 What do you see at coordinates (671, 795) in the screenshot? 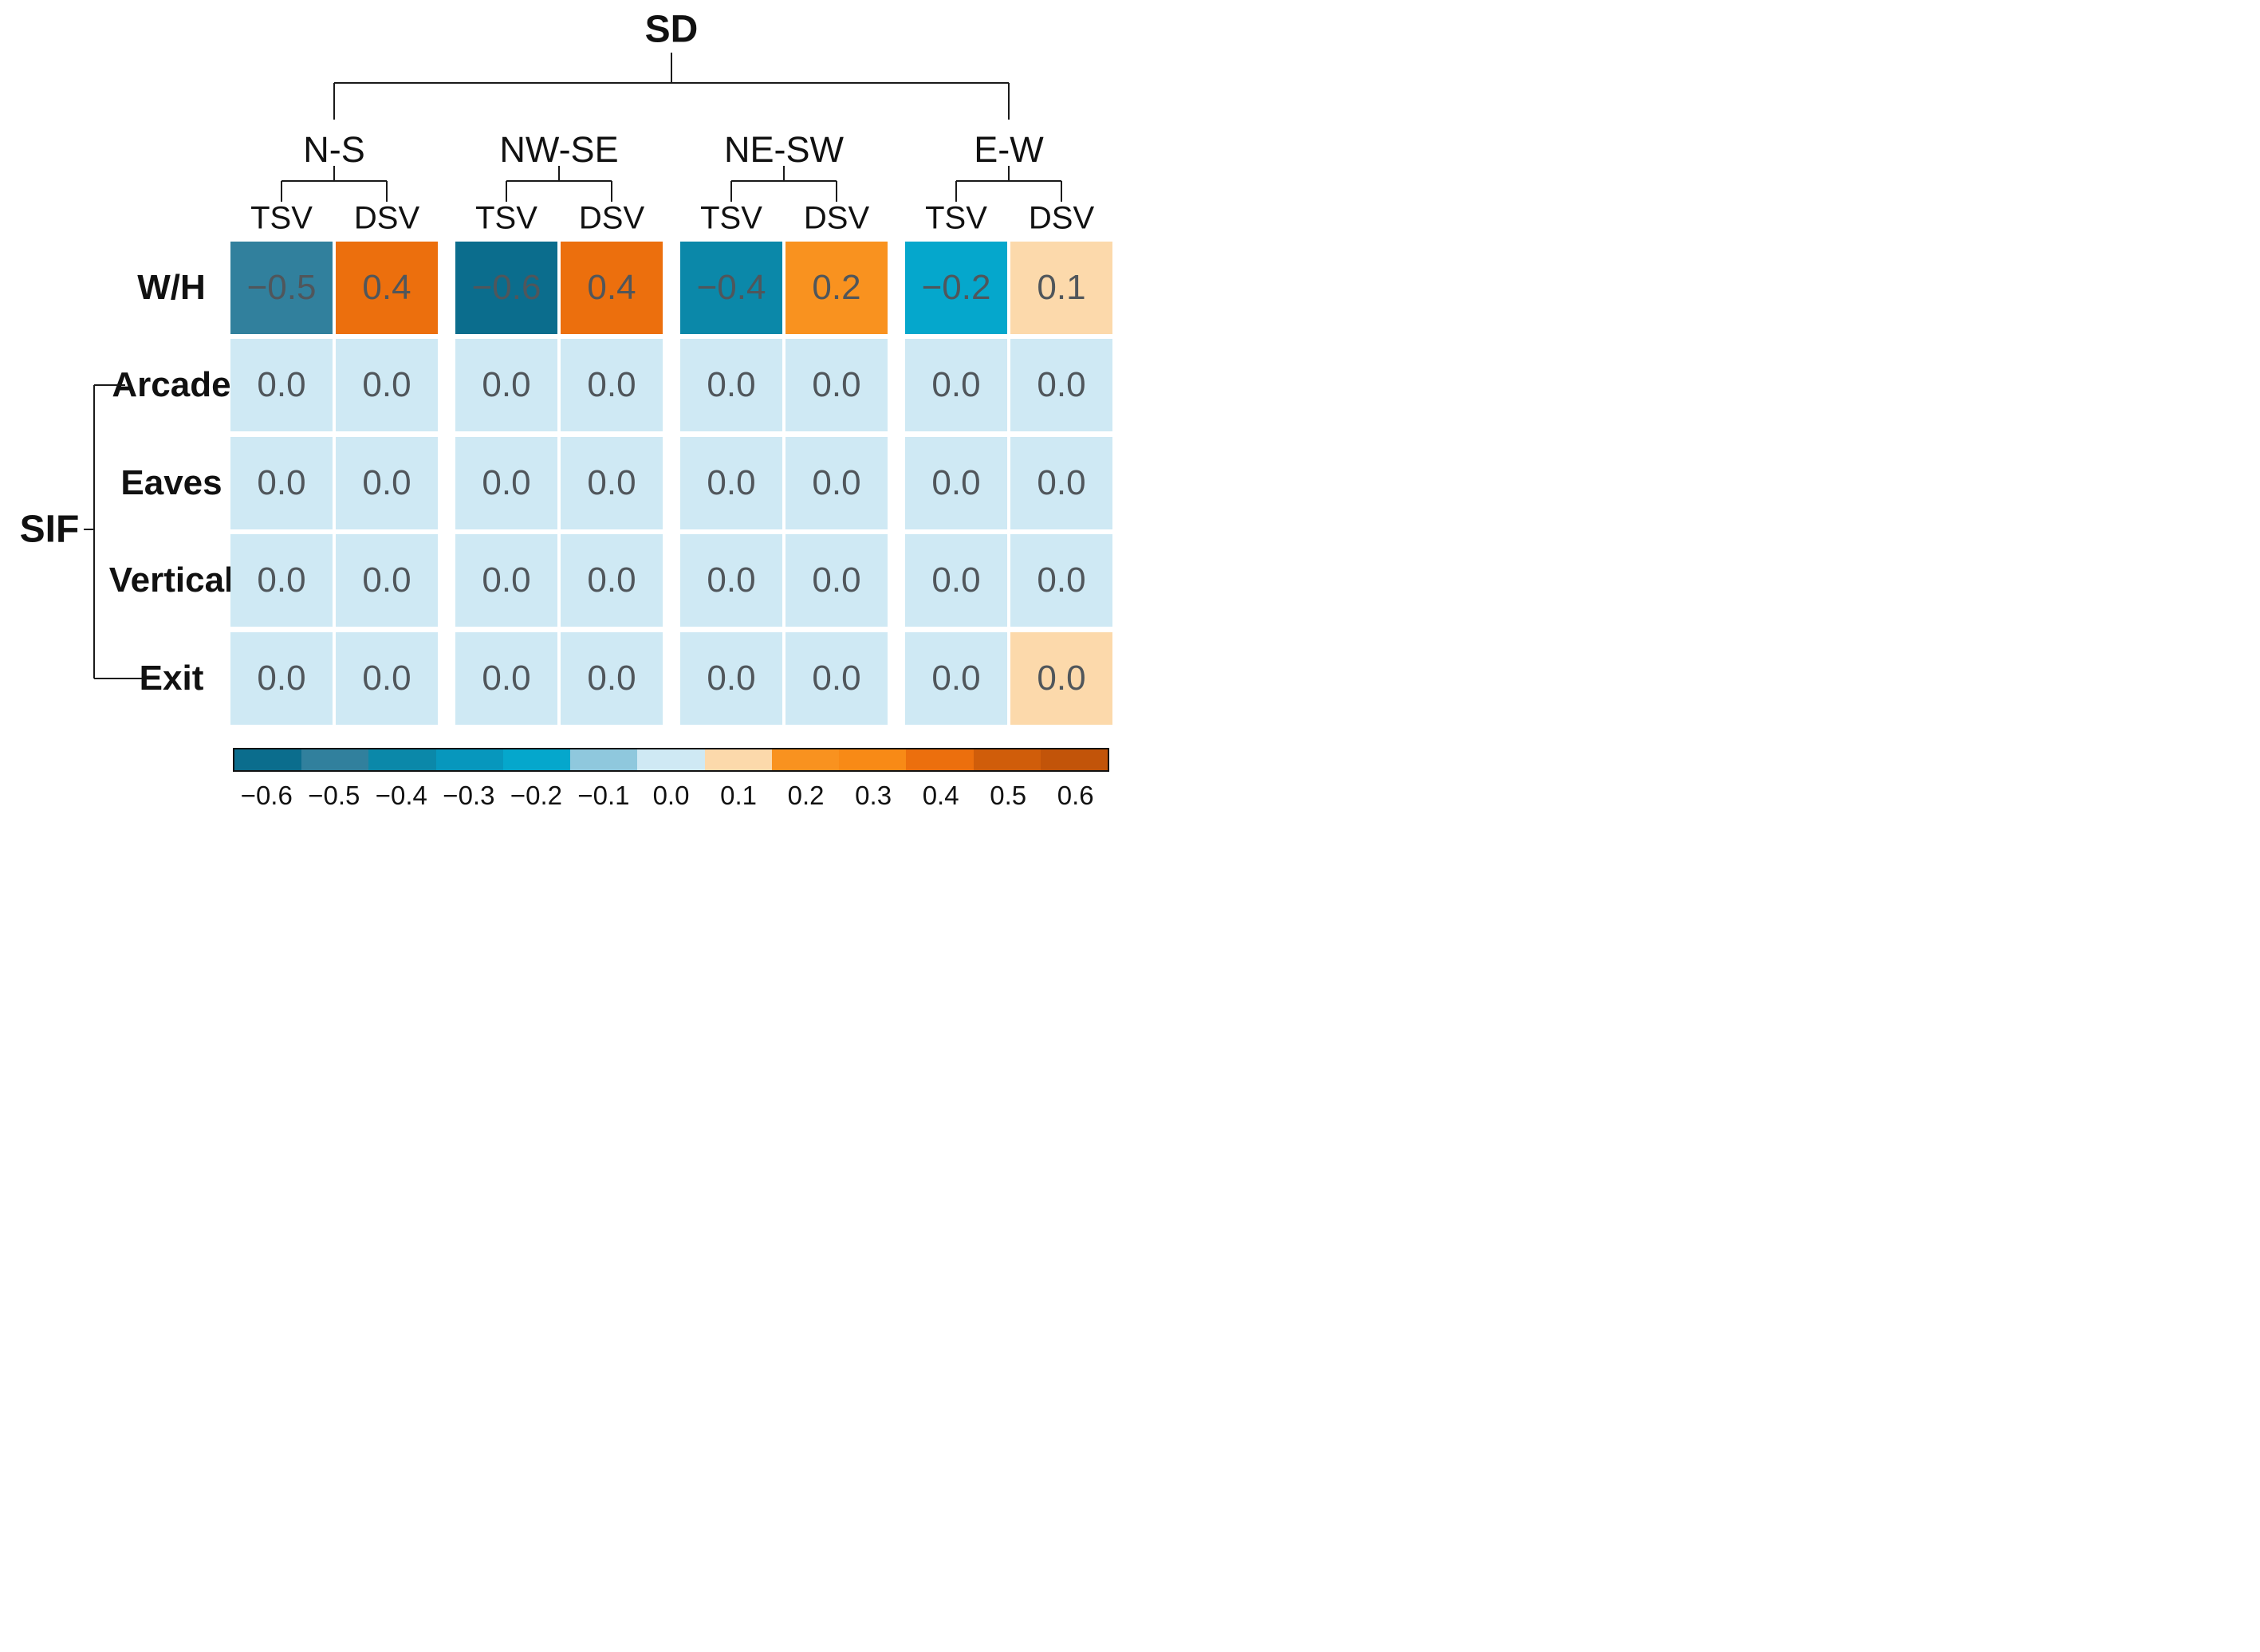
I see `colorbar-tick-label-6: 0.0` at bounding box center [671, 795].